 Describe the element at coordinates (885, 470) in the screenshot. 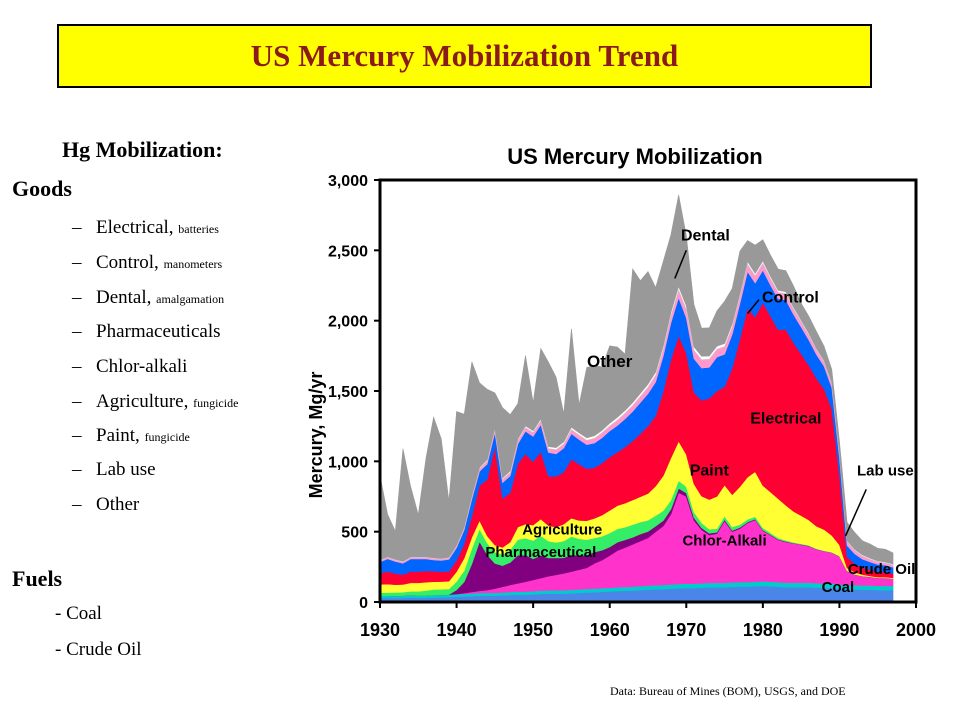

I see `annotation-lab-use: Lab use` at that location.